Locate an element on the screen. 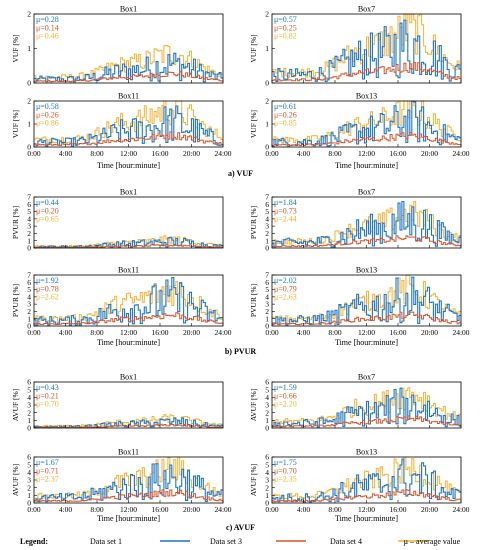 This screenshot has width=481, height=550. mu-label-set4: μ=0.70 is located at coordinates (47, 404).